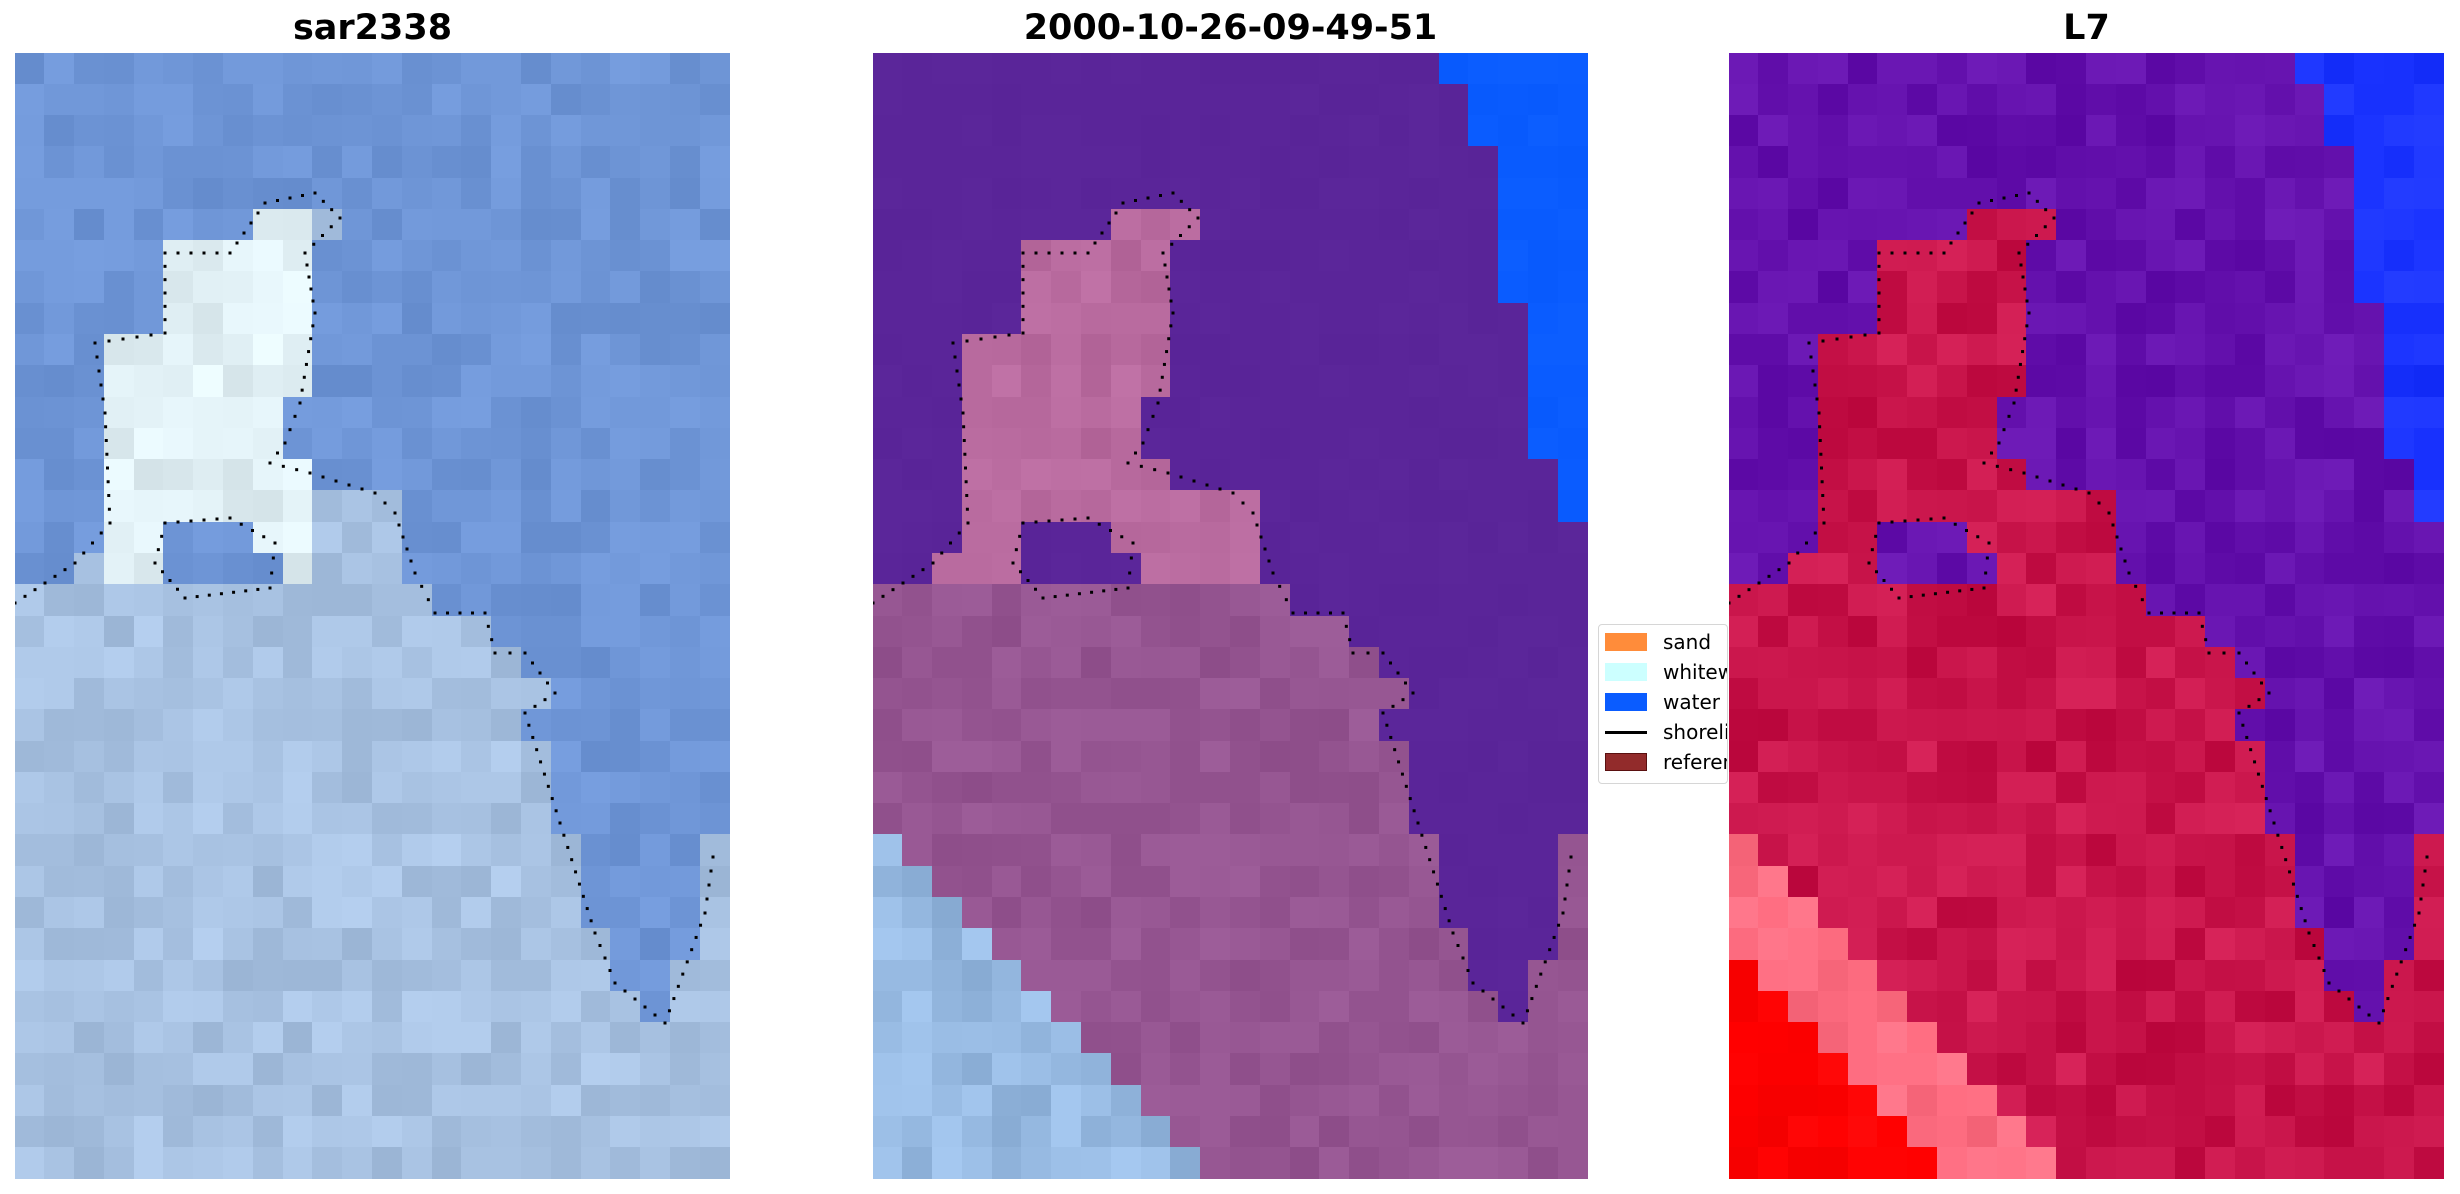 This screenshot has height=1194, width=2460. What do you see at coordinates (1626, 702) in the screenshot?
I see `legend-swatch-water` at bounding box center [1626, 702].